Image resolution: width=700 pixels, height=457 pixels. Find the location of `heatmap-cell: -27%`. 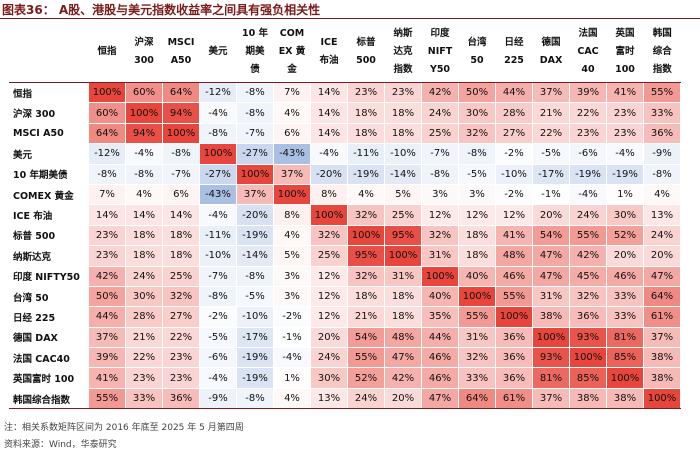

heatmap-cell: -27% is located at coordinates (255, 154).